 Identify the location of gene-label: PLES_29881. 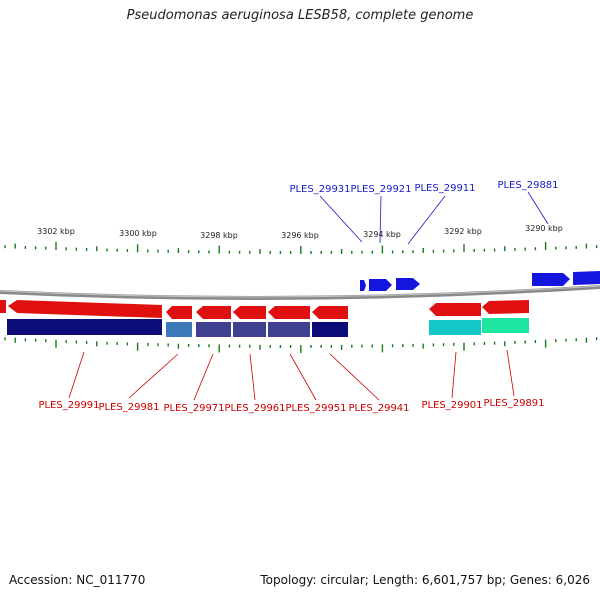
(527, 185).